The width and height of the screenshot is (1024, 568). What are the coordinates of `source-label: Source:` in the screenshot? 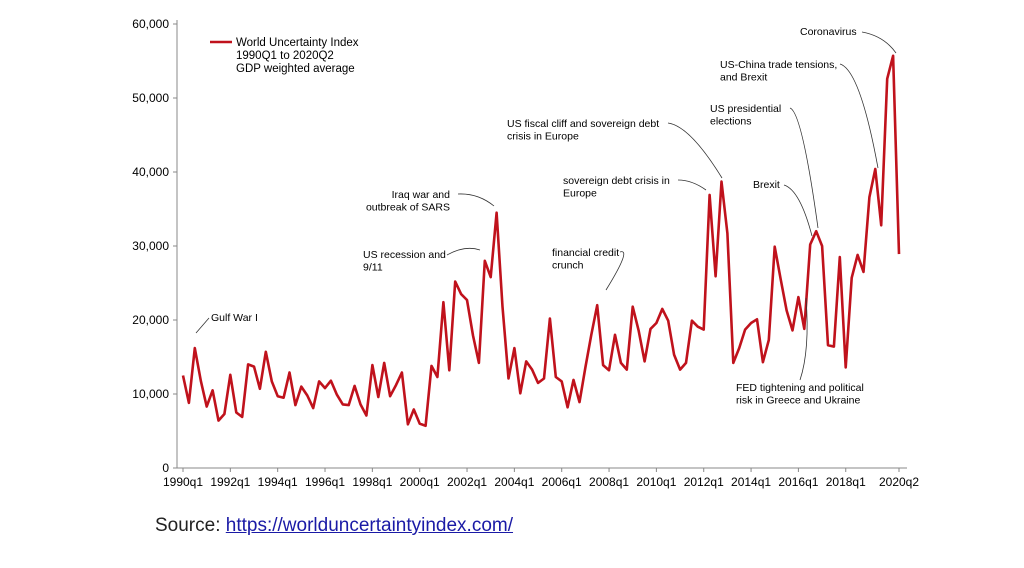 It's located at (190, 525).